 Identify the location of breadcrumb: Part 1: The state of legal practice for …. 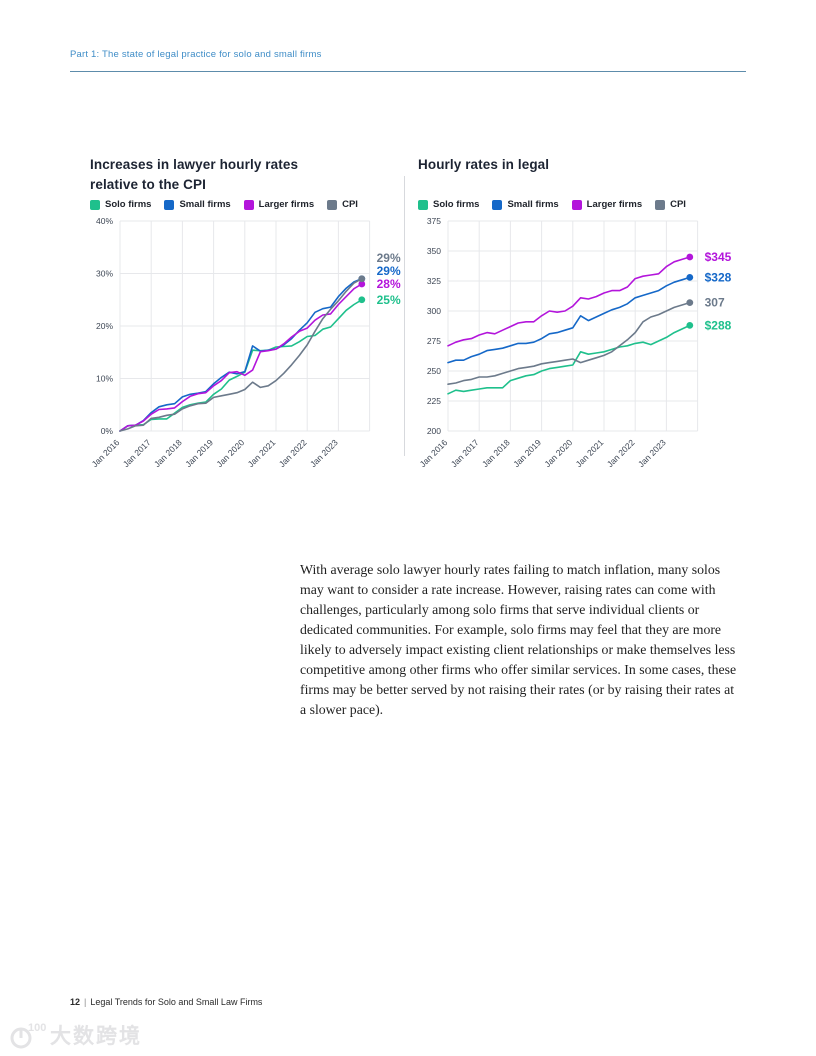
(196, 54).